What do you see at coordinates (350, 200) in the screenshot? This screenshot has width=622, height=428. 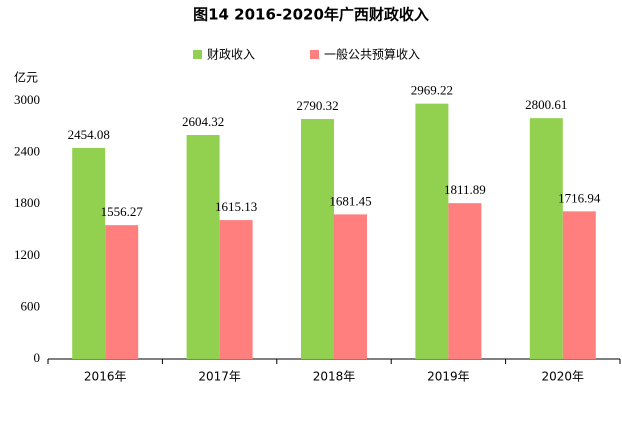 I see `data-label: 1681.45` at bounding box center [350, 200].